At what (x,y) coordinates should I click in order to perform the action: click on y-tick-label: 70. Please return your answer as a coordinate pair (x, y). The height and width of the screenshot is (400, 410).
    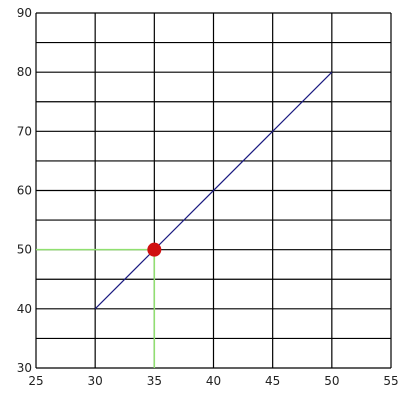
    Looking at the image, I should click on (24, 131).